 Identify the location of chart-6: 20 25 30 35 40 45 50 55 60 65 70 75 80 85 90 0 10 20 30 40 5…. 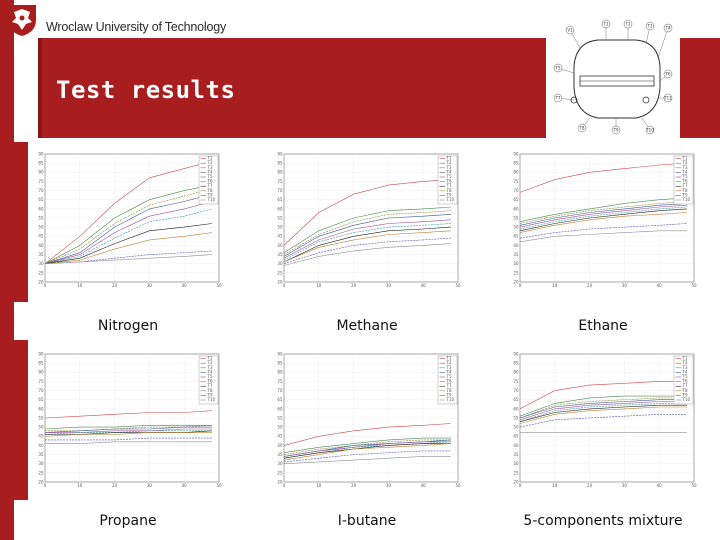
(603, 422).